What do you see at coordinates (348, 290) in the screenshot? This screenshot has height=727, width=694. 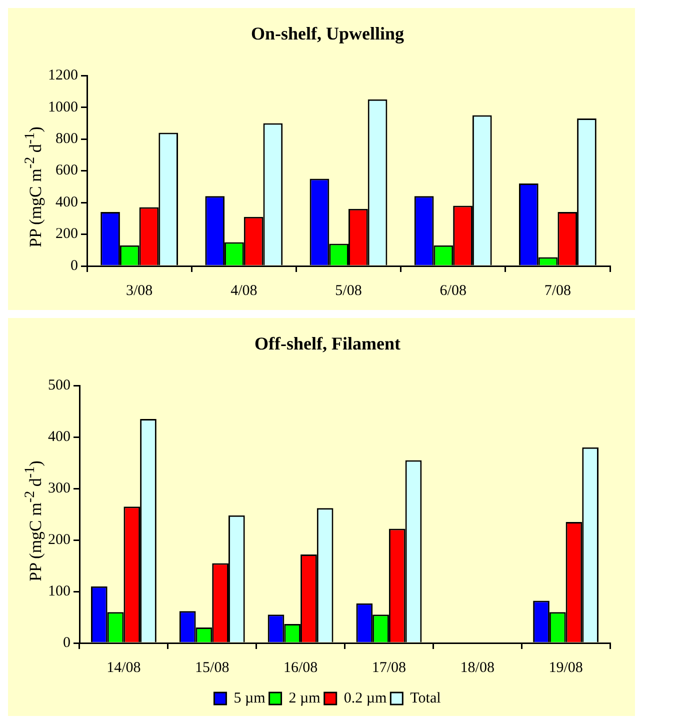 I see `x-tick-label: 5/08` at bounding box center [348, 290].